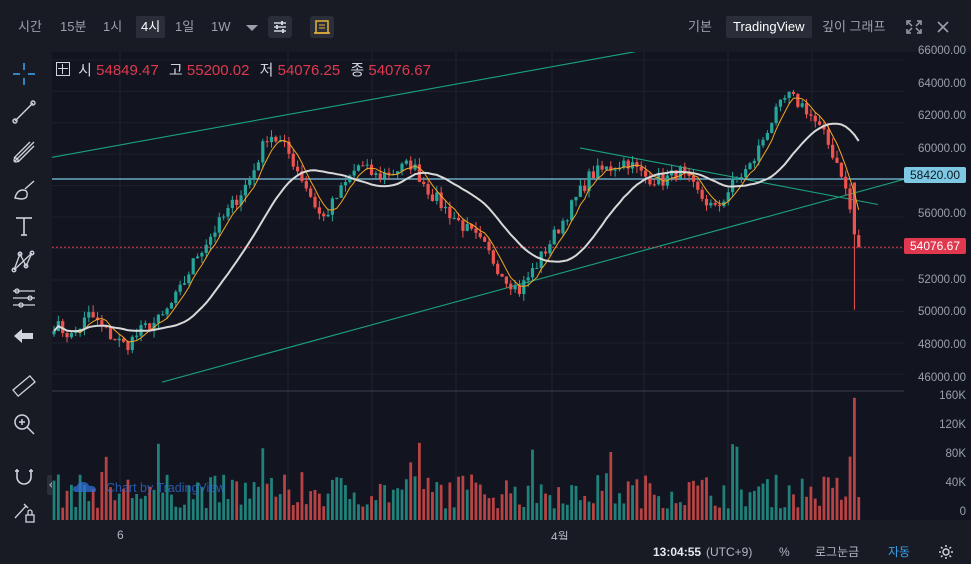 Image resolution: width=971 pixels, height=564 pixels. I want to click on view-depth-chart-button: 깊이 그래프, so click(854, 26).